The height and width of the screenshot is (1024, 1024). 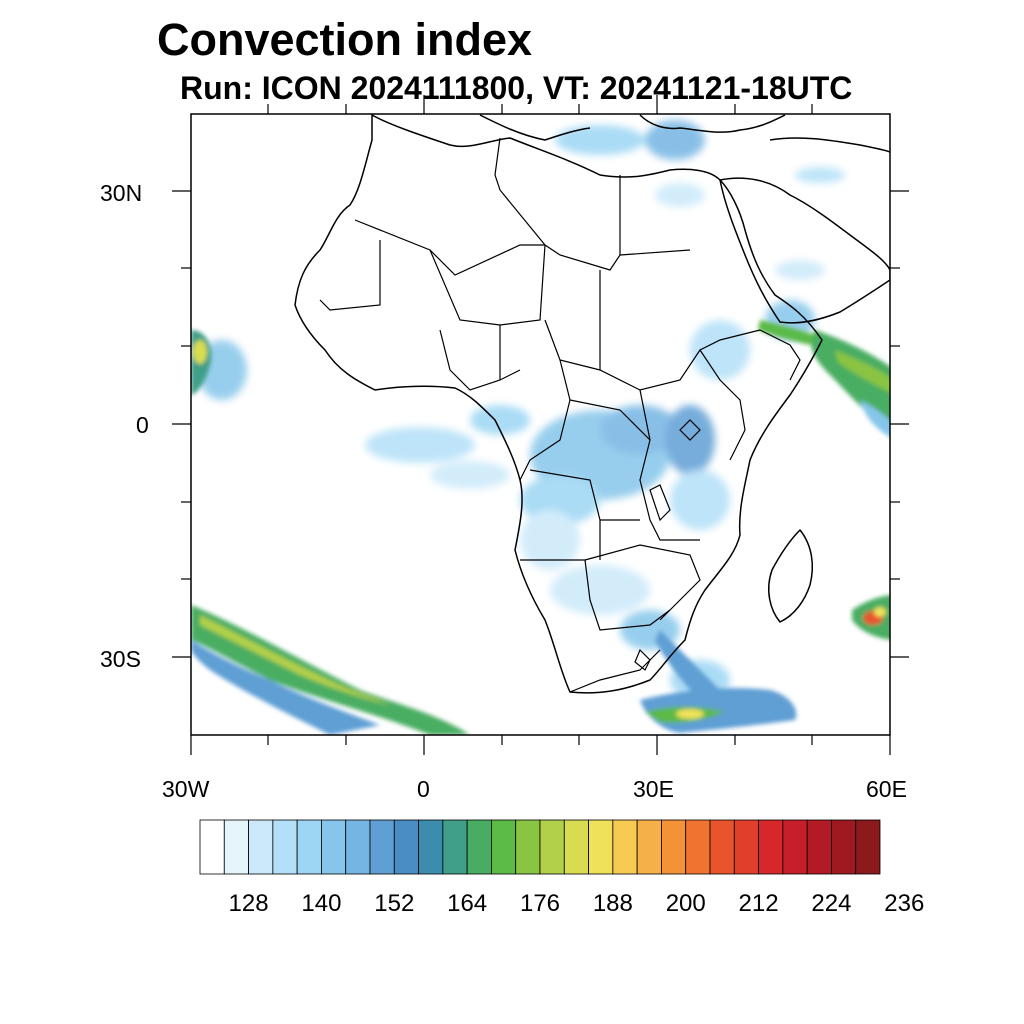 What do you see at coordinates (120, 659) in the screenshot?
I see `lat-label-30s: 30S` at bounding box center [120, 659].